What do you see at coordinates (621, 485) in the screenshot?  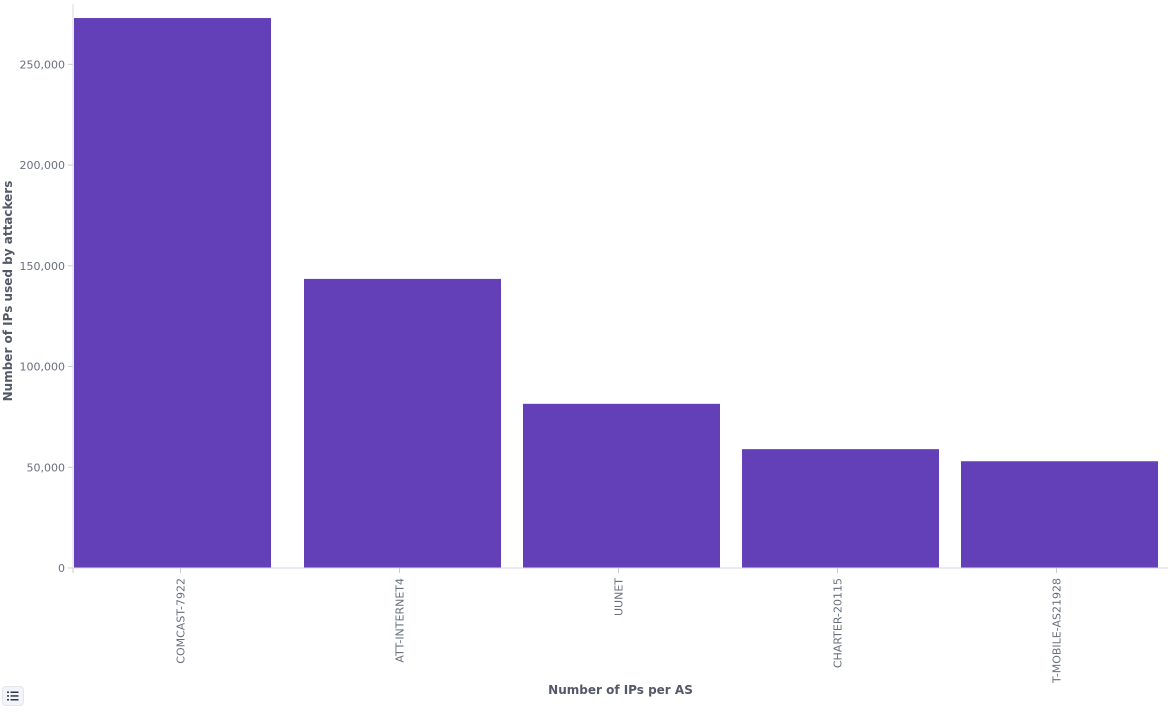 I see `bar-uunet` at bounding box center [621, 485].